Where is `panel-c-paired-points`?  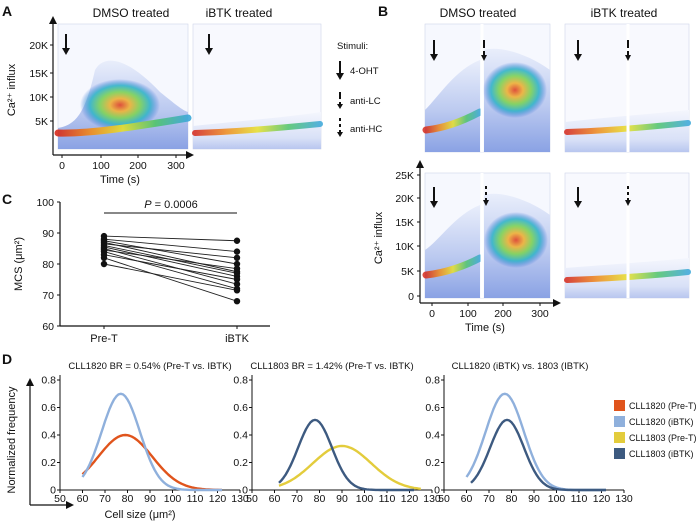 panel-c-paired-points is located at coordinates (170, 268).